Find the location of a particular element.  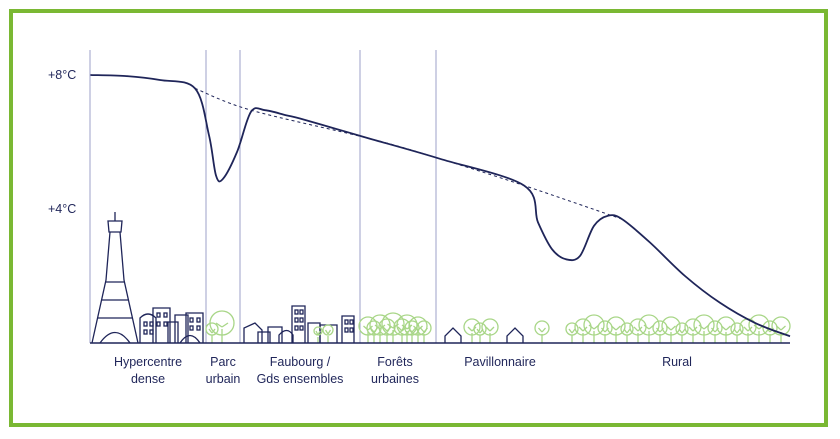

trees-rural is located at coordinates (678, 328).